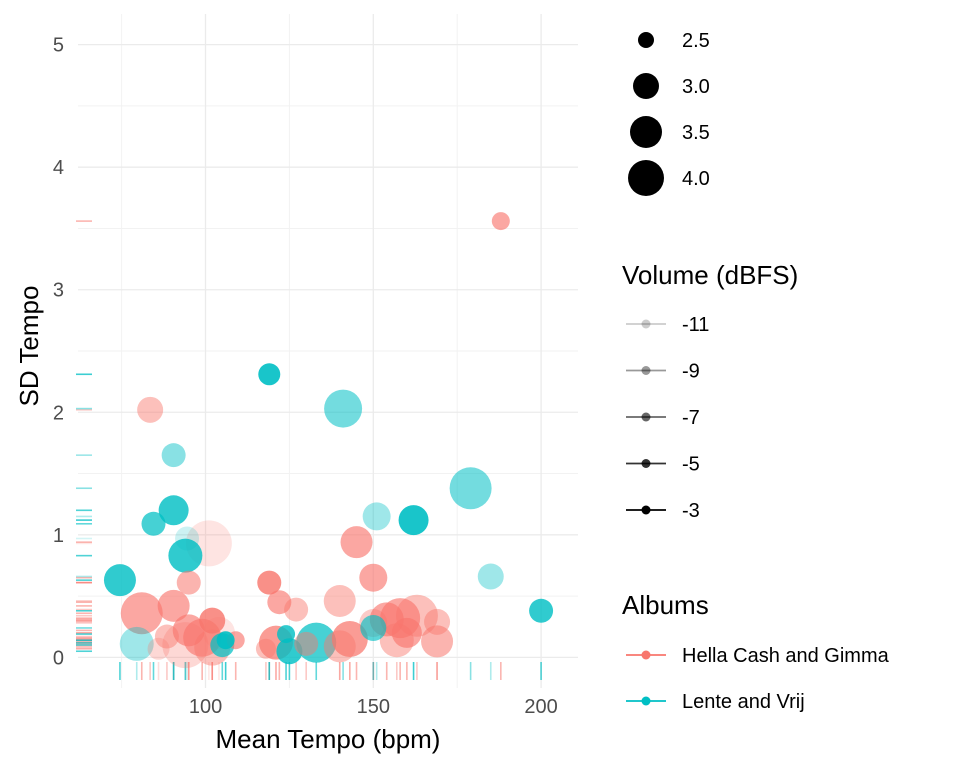 The width and height of the screenshot is (960, 768). Describe the element at coordinates (29, 346) in the screenshot. I see `y-axis-title: SD Tempo` at that location.